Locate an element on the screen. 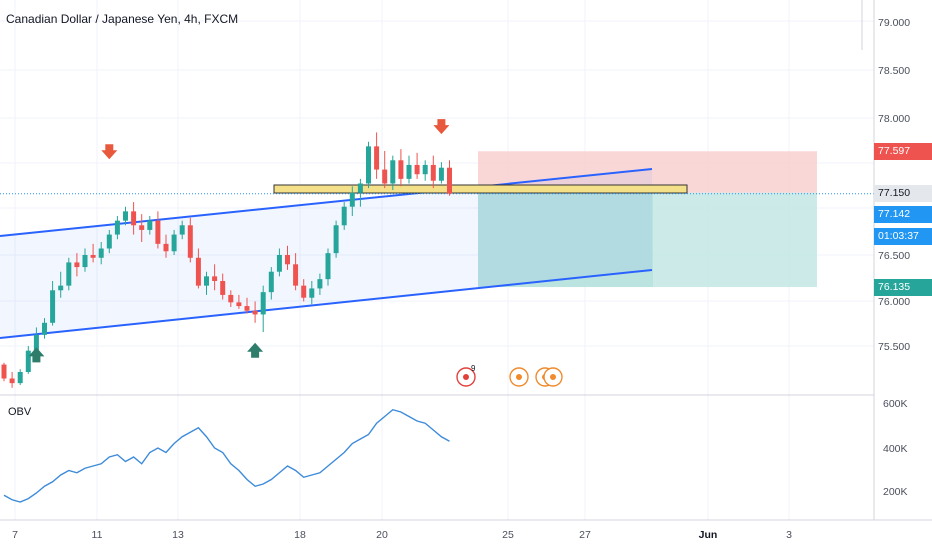 The image size is (932, 550). obv-line is located at coordinates (226, 455).